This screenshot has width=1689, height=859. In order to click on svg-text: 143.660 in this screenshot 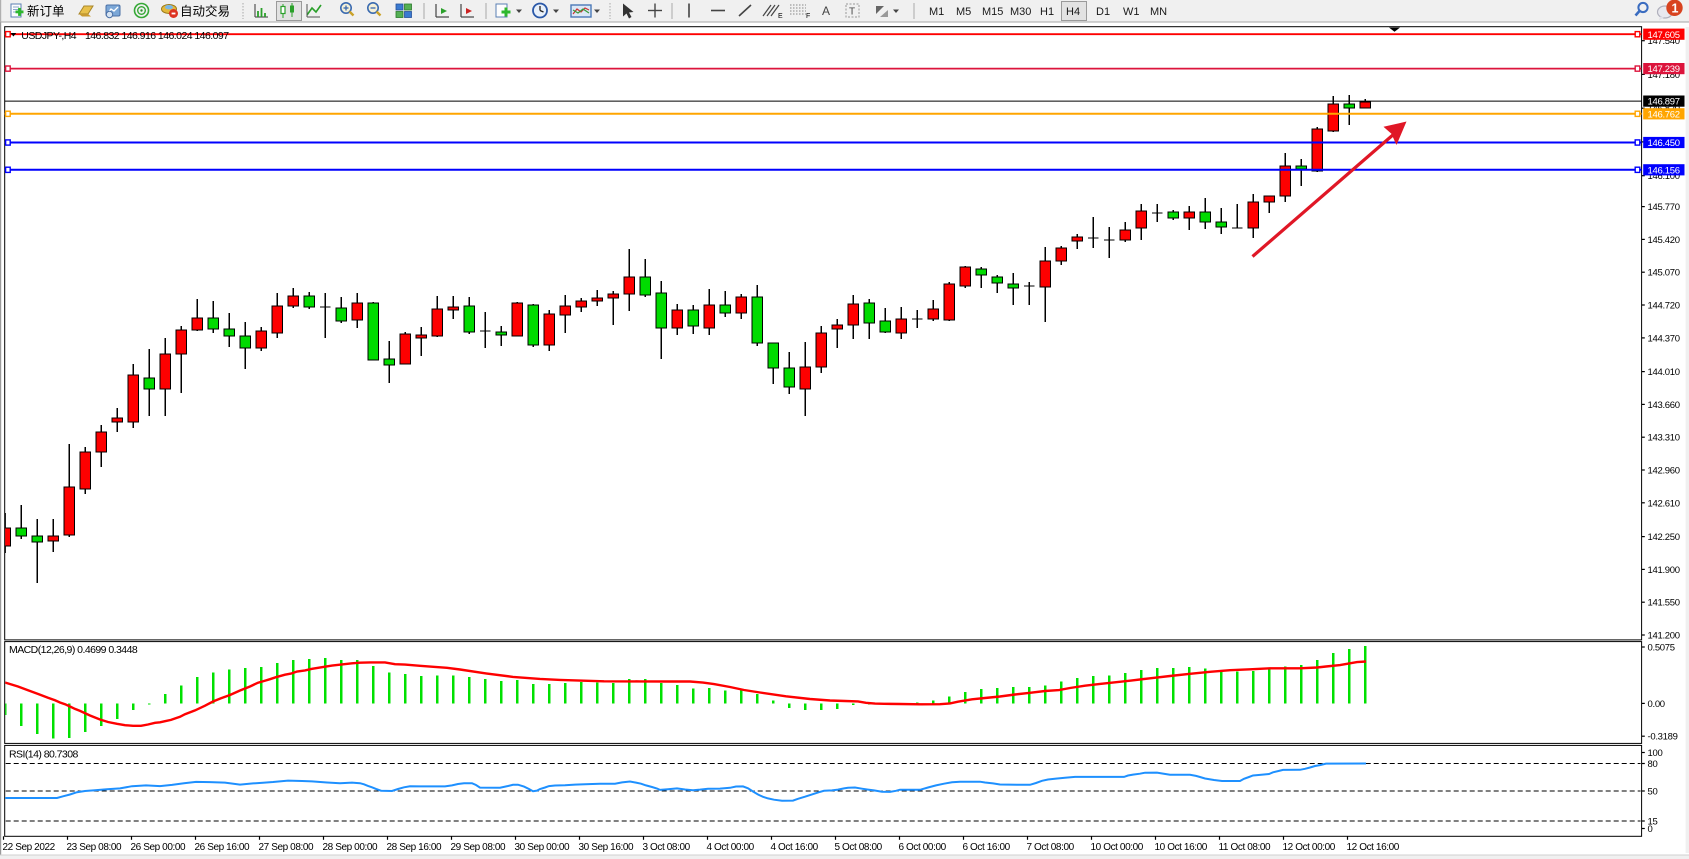, I will do `click(1664, 405)`.